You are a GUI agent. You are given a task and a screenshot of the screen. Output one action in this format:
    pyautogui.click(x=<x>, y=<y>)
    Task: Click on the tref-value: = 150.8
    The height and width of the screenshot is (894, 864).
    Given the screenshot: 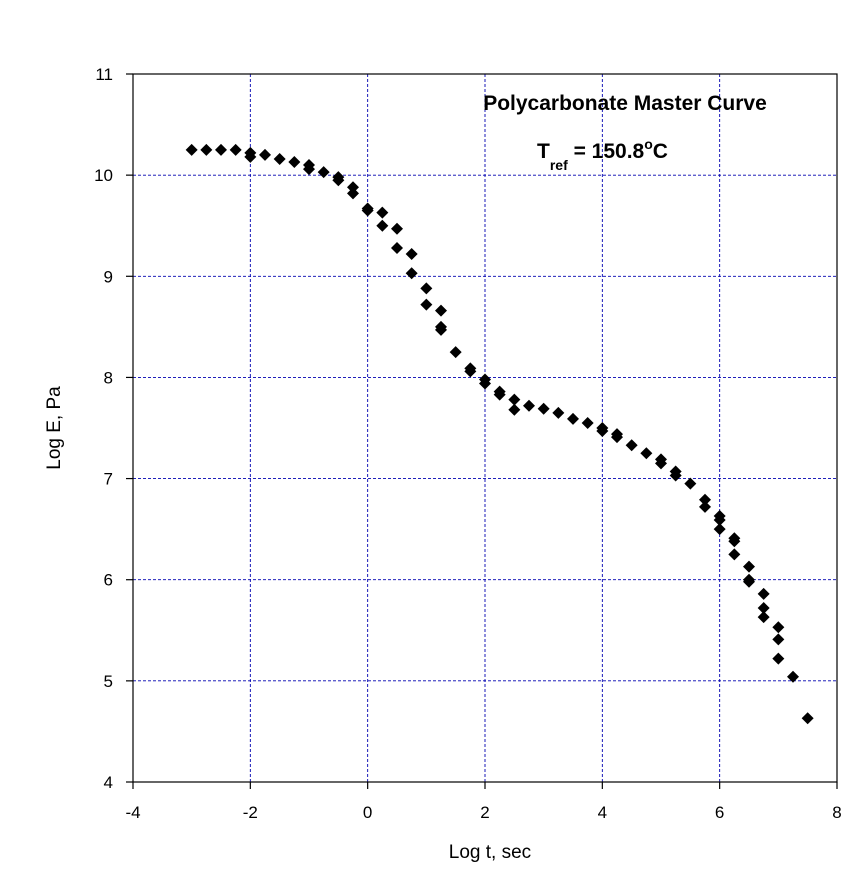 What is the action you would take?
    pyautogui.click(x=606, y=151)
    